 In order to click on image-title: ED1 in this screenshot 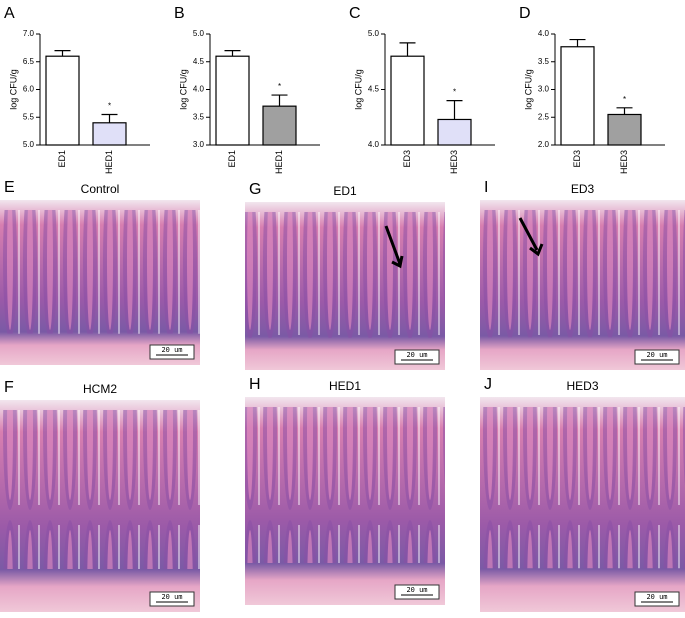, I will do `click(345, 191)`.